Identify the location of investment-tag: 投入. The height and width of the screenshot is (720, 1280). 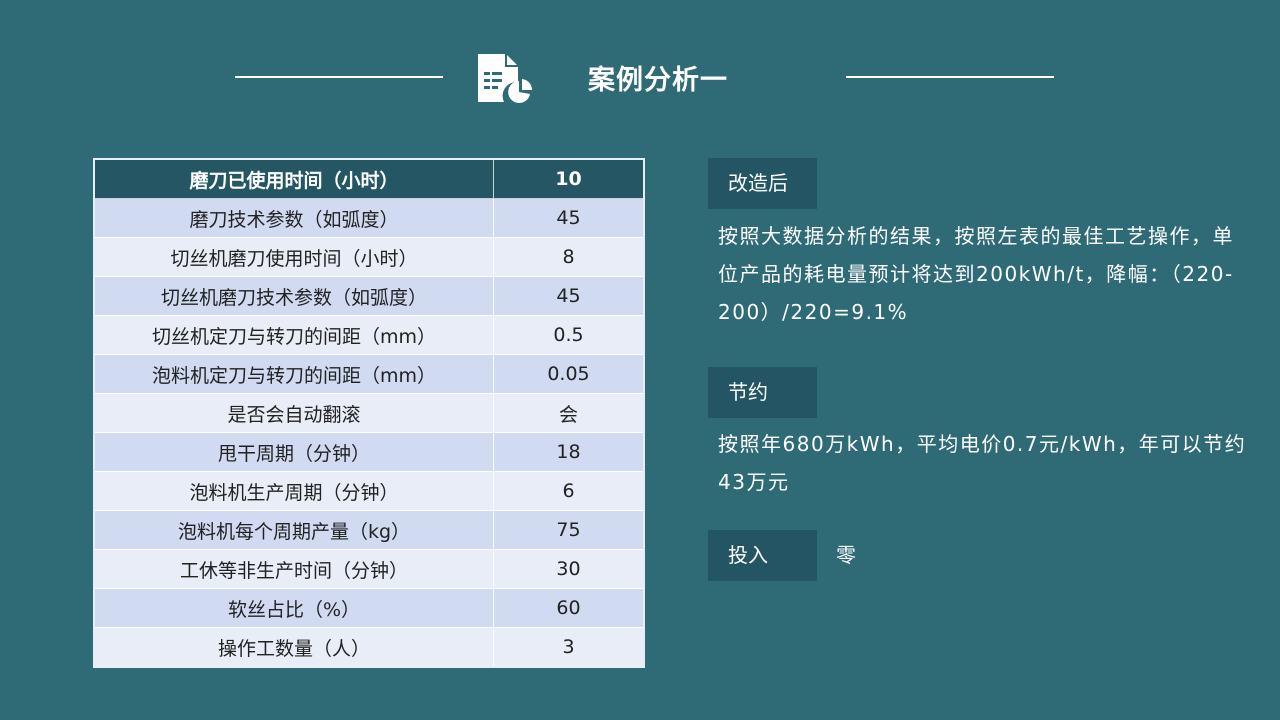
(762, 555).